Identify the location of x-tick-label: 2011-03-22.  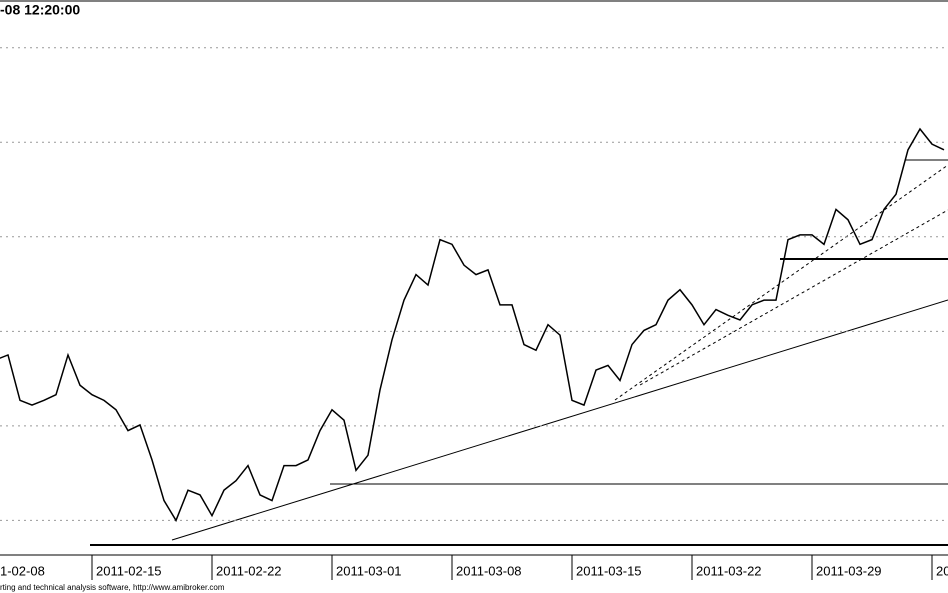
(729, 570).